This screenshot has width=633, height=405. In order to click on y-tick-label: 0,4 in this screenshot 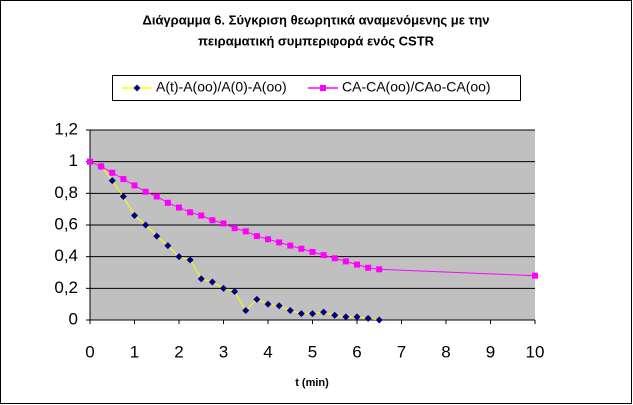, I will do `click(66, 255)`.